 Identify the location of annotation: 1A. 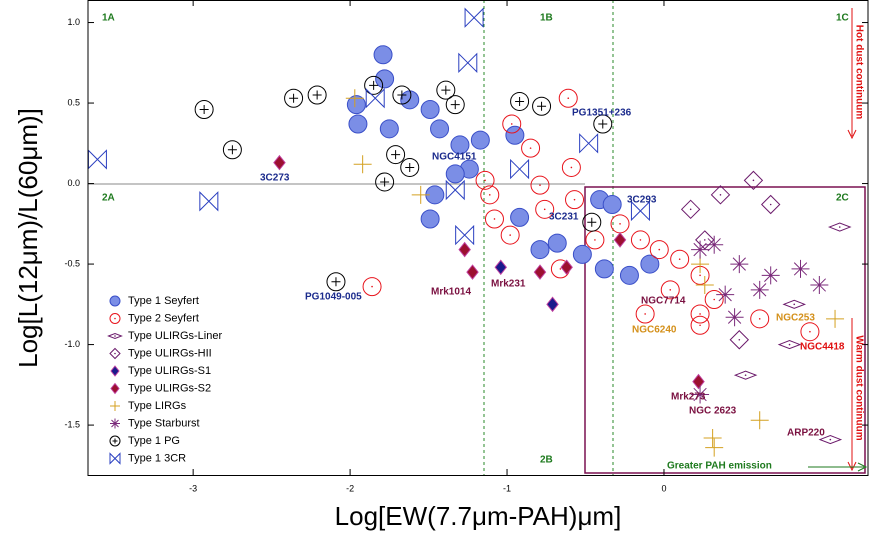
(108, 18).